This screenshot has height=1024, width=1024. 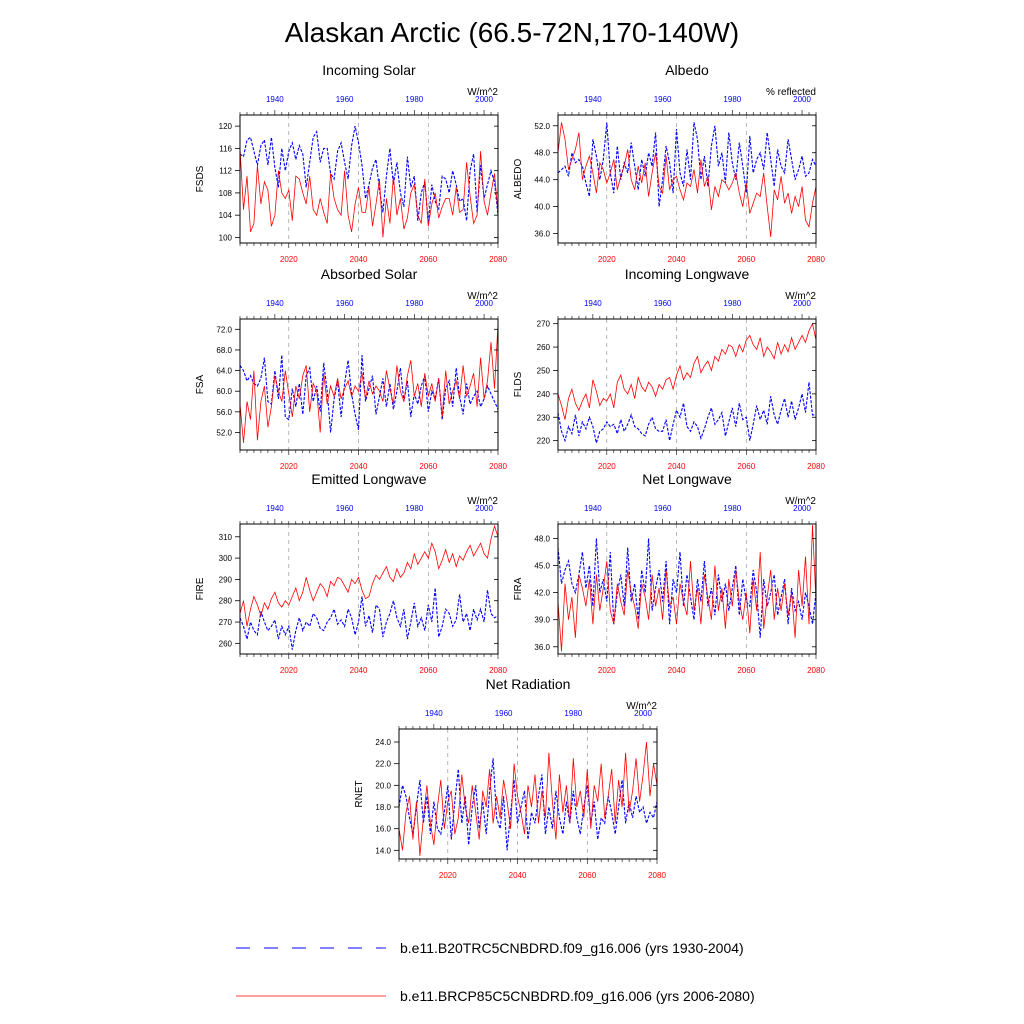 What do you see at coordinates (687, 70) in the screenshot?
I see `chart-title: Albedo` at bounding box center [687, 70].